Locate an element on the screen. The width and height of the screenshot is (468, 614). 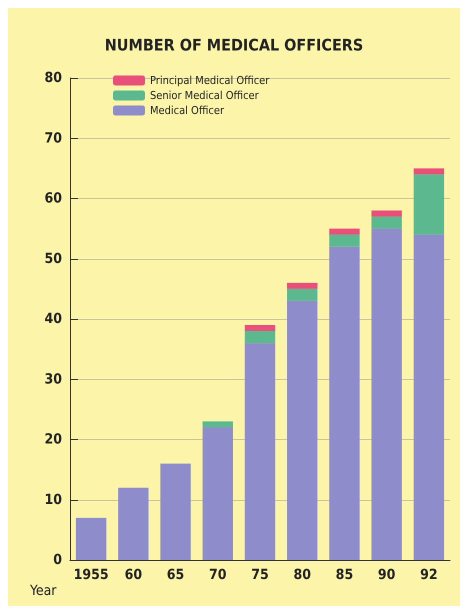
legend-label: Senior Medical Officer is located at coordinates (205, 95).